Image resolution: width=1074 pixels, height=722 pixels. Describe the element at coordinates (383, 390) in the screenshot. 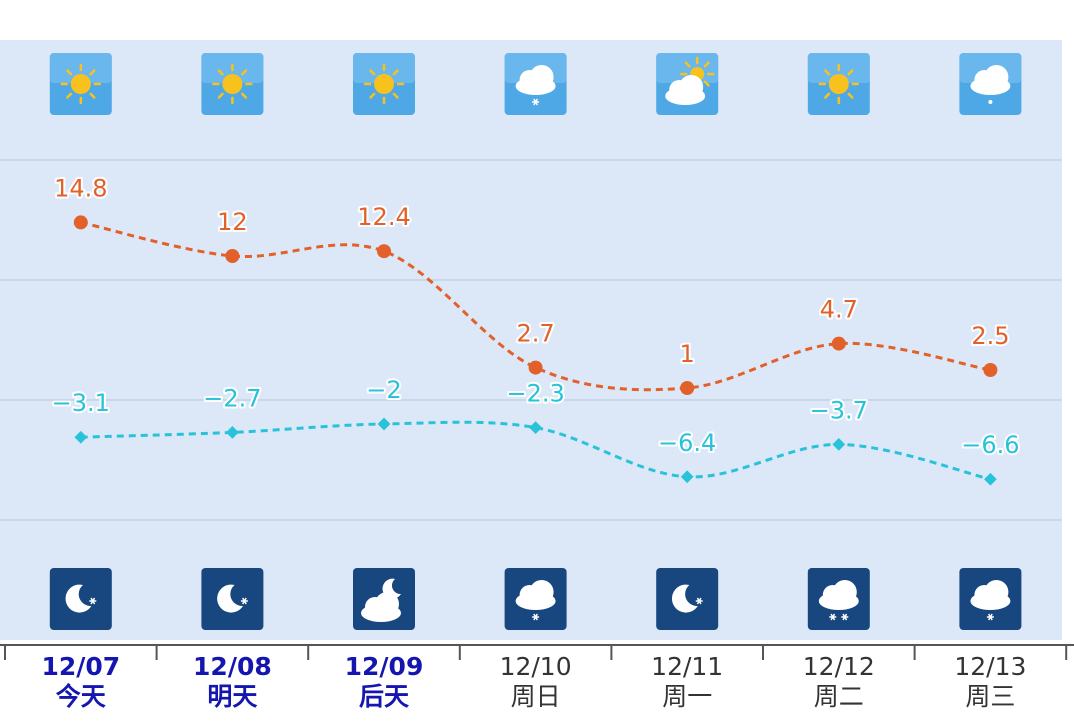

I see `data-label: −2` at that location.